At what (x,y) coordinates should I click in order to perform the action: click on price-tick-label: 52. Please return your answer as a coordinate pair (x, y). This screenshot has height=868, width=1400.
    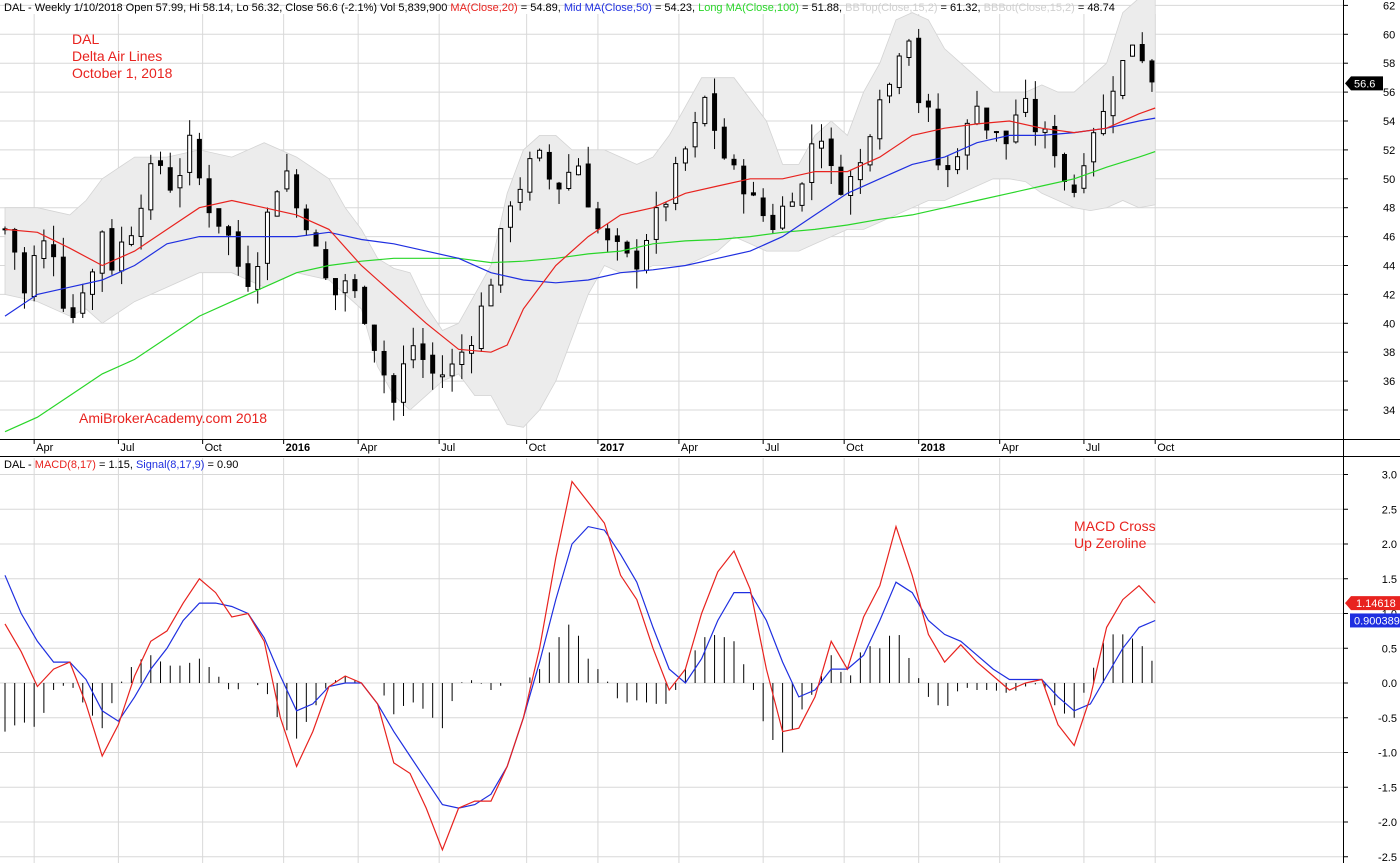
    Looking at the image, I should click on (1389, 151).